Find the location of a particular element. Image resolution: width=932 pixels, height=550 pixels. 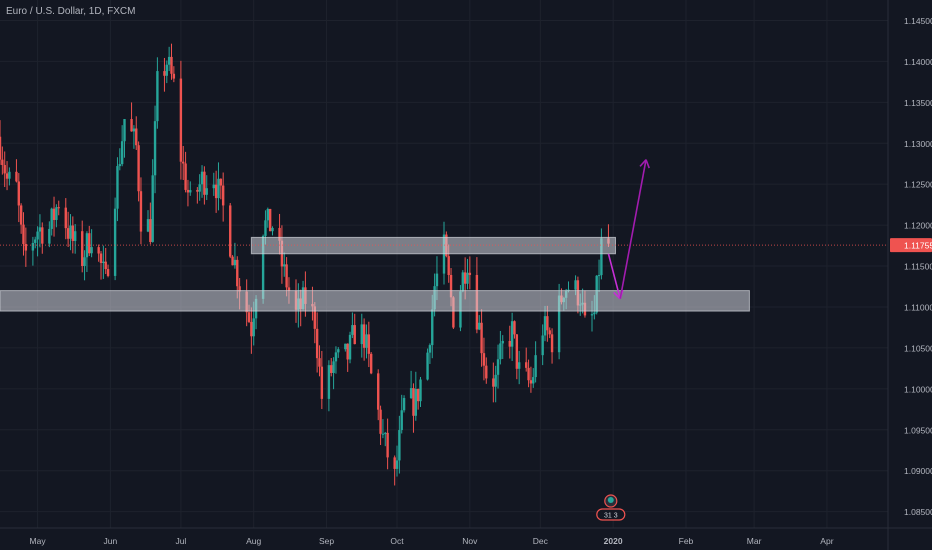

projection-up-arrow-head is located at coordinates (647, 164).